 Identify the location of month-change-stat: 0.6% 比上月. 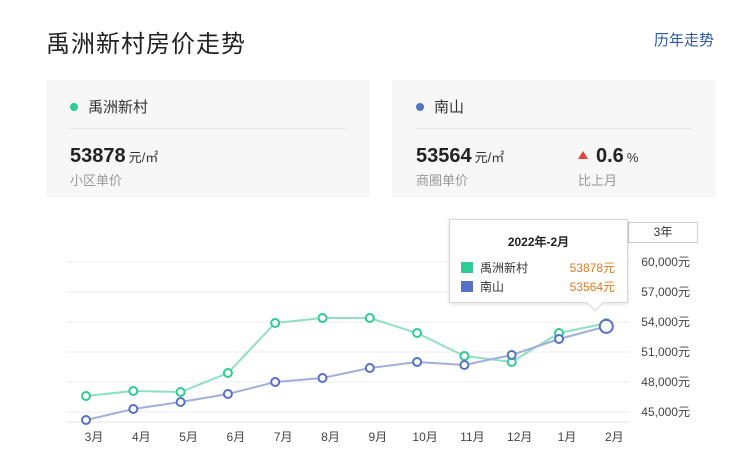
(608, 167).